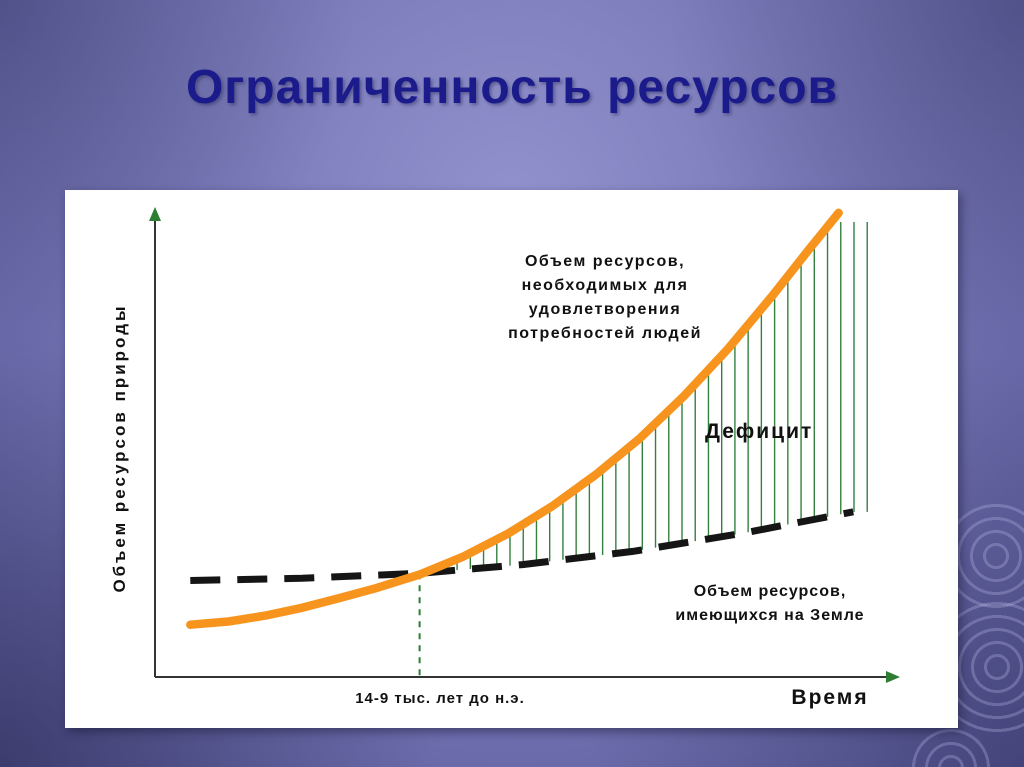  What do you see at coordinates (440, 698) in the screenshot?
I see `x-axis-tick-label: 14-9 тыс. лет до н.э.` at bounding box center [440, 698].